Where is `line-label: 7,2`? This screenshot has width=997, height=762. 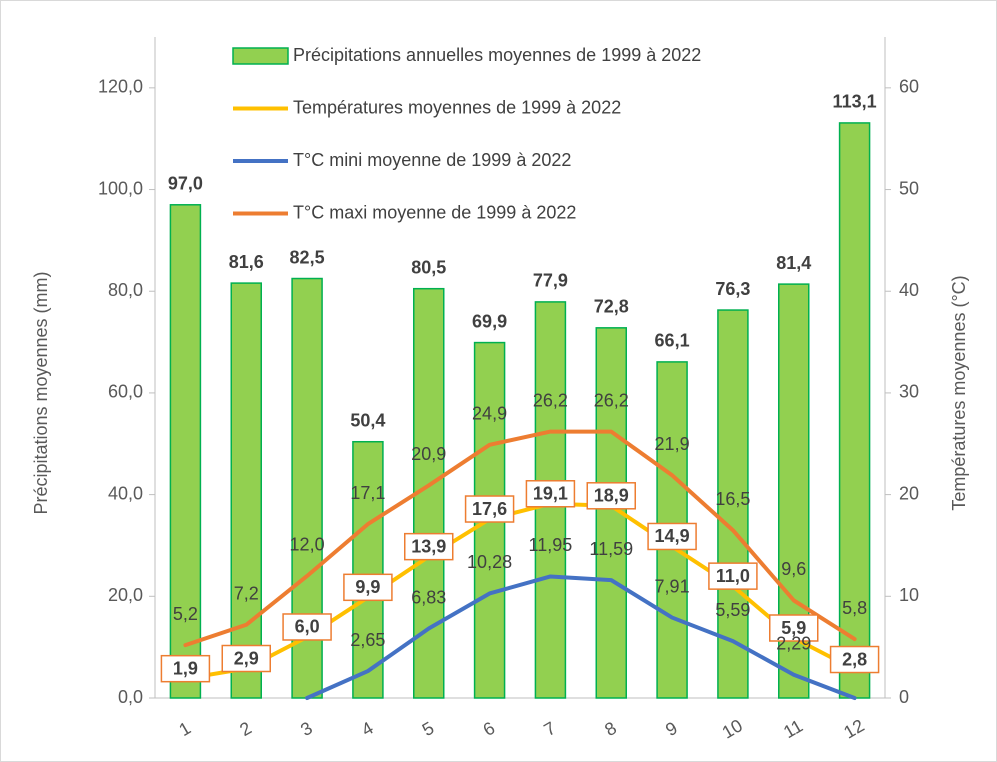 line-label: 7,2 is located at coordinates (246, 594).